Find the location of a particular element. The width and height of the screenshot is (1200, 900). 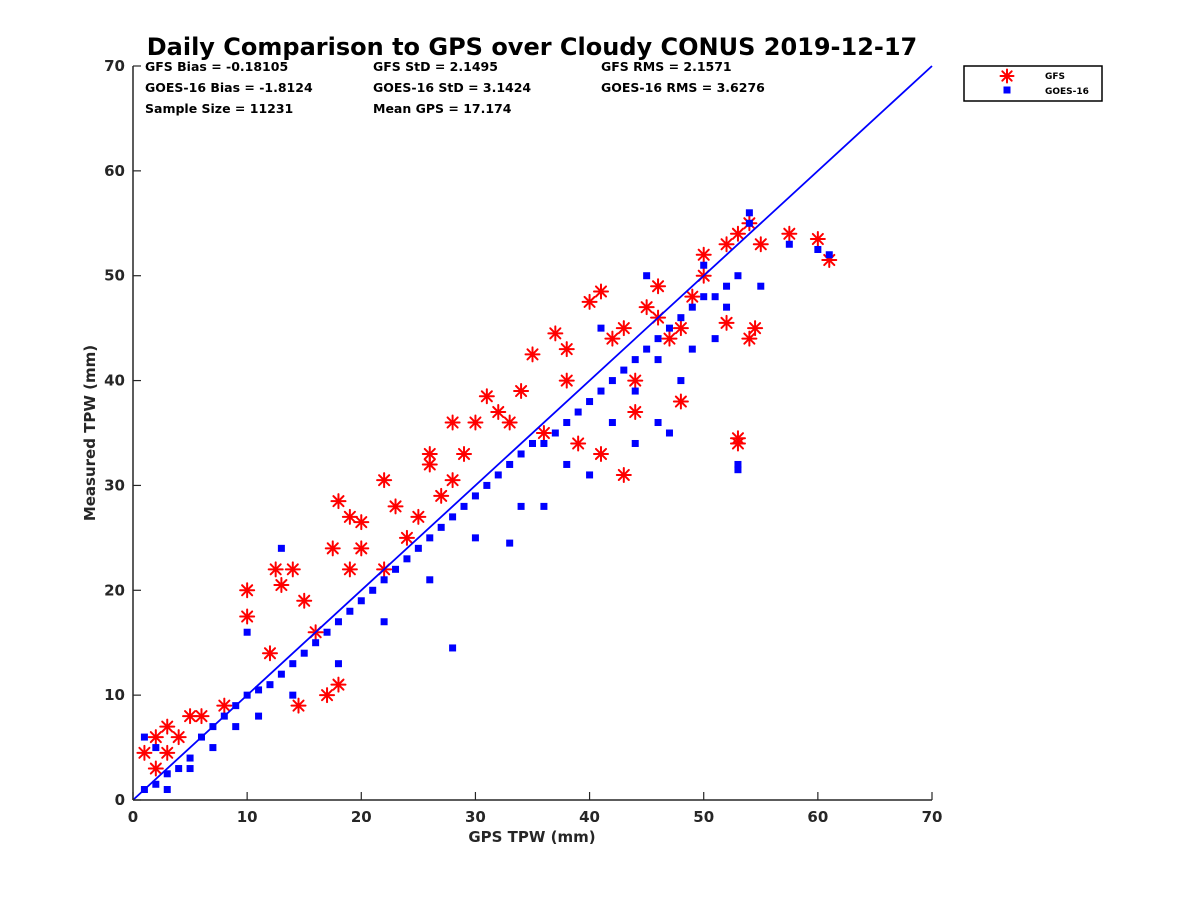

x-axis-label: GPS TPW (mm) is located at coordinates (531, 837).